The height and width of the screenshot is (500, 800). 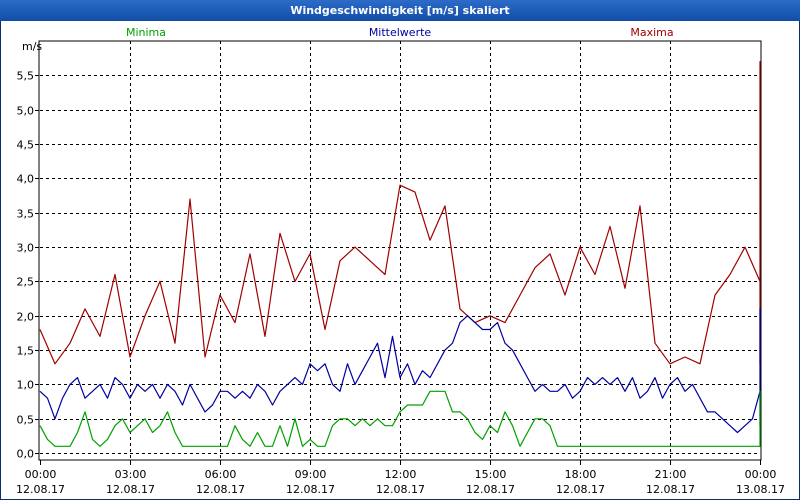 I want to click on x-tick-time-label: 03:00, so click(x=131, y=474).